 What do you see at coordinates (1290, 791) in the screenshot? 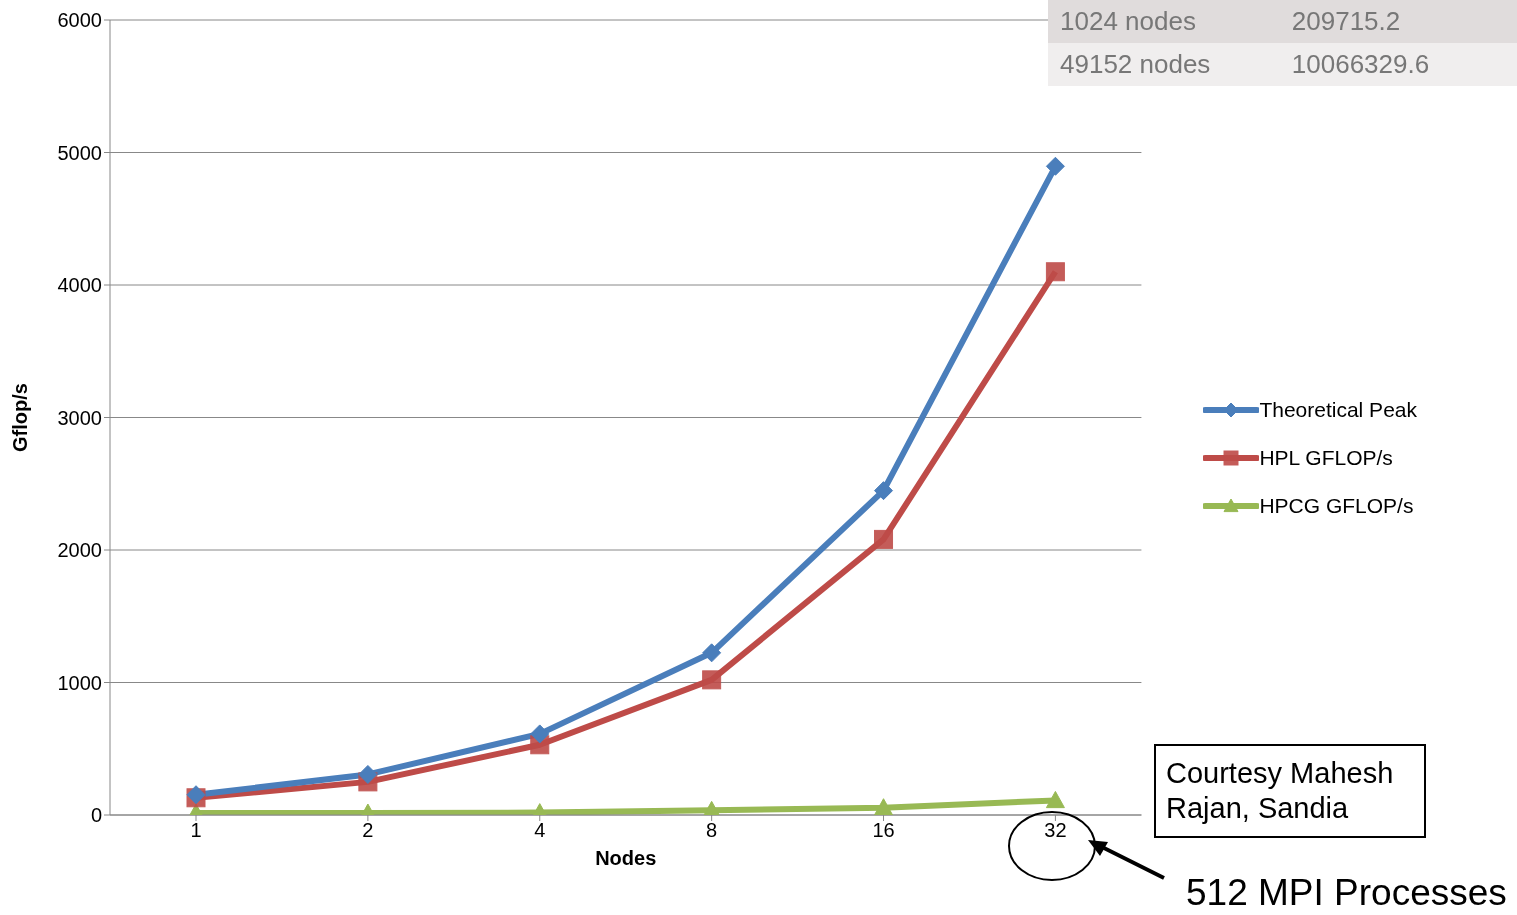
I see `text: Courtesy Mahesh Rajan, Sandia` at bounding box center [1290, 791].